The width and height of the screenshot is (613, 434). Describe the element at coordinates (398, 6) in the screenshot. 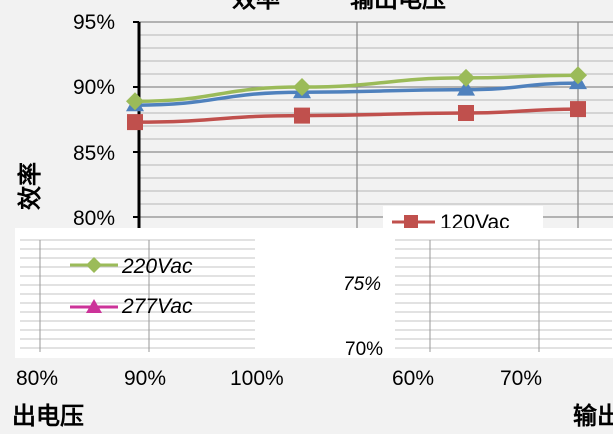

I see `chart-title-right: 输出电压` at that location.